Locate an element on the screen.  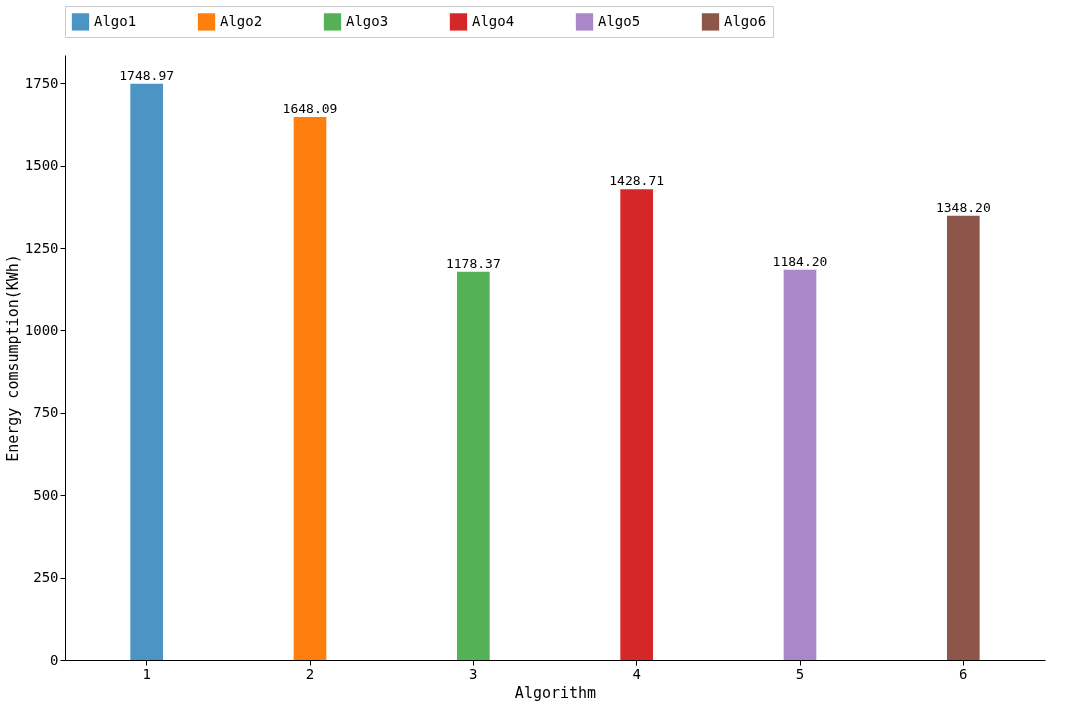
legend-label: Algo4 is located at coordinates (493, 20).